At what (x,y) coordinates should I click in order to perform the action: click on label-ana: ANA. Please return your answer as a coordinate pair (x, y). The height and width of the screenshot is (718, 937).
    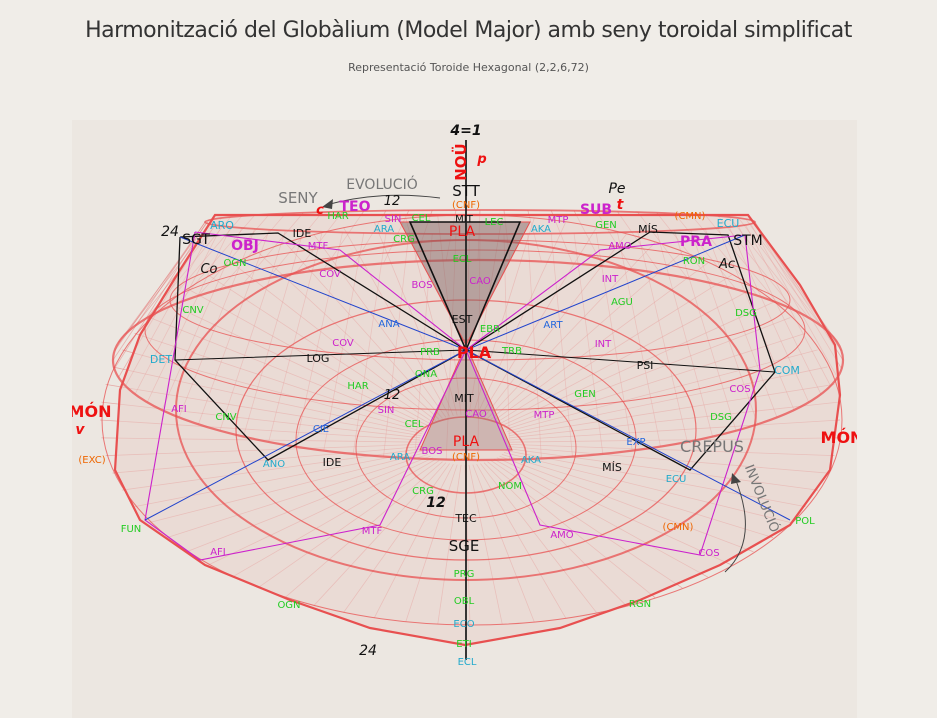
    Looking at the image, I should click on (388, 324).